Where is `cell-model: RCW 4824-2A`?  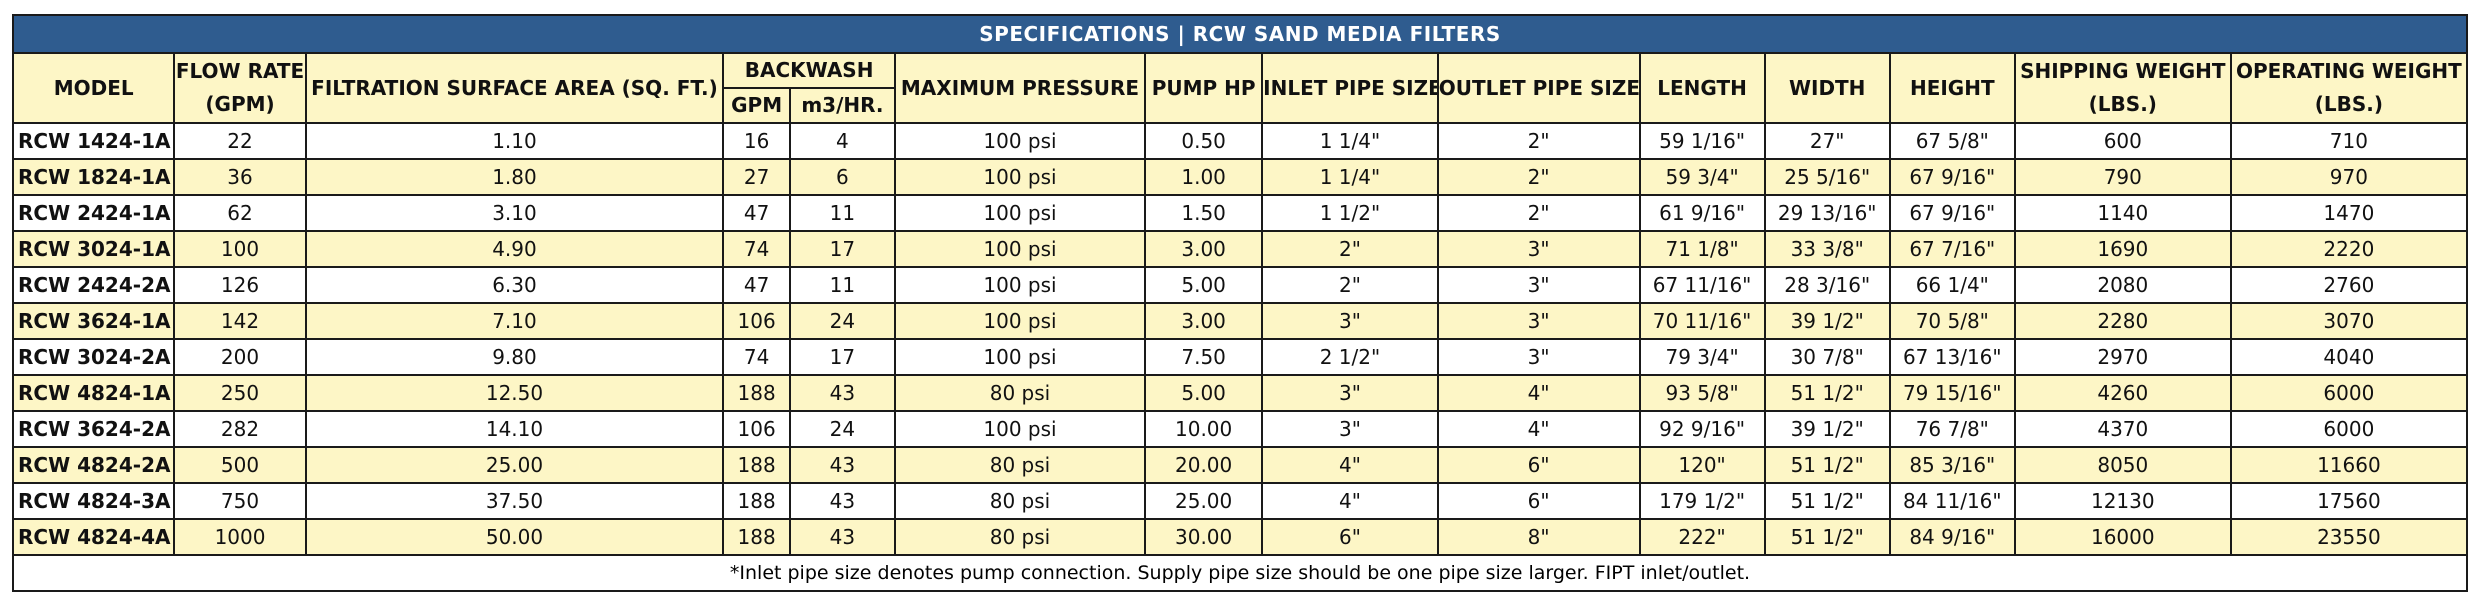 cell-model: RCW 4824-2A is located at coordinates (93, 465).